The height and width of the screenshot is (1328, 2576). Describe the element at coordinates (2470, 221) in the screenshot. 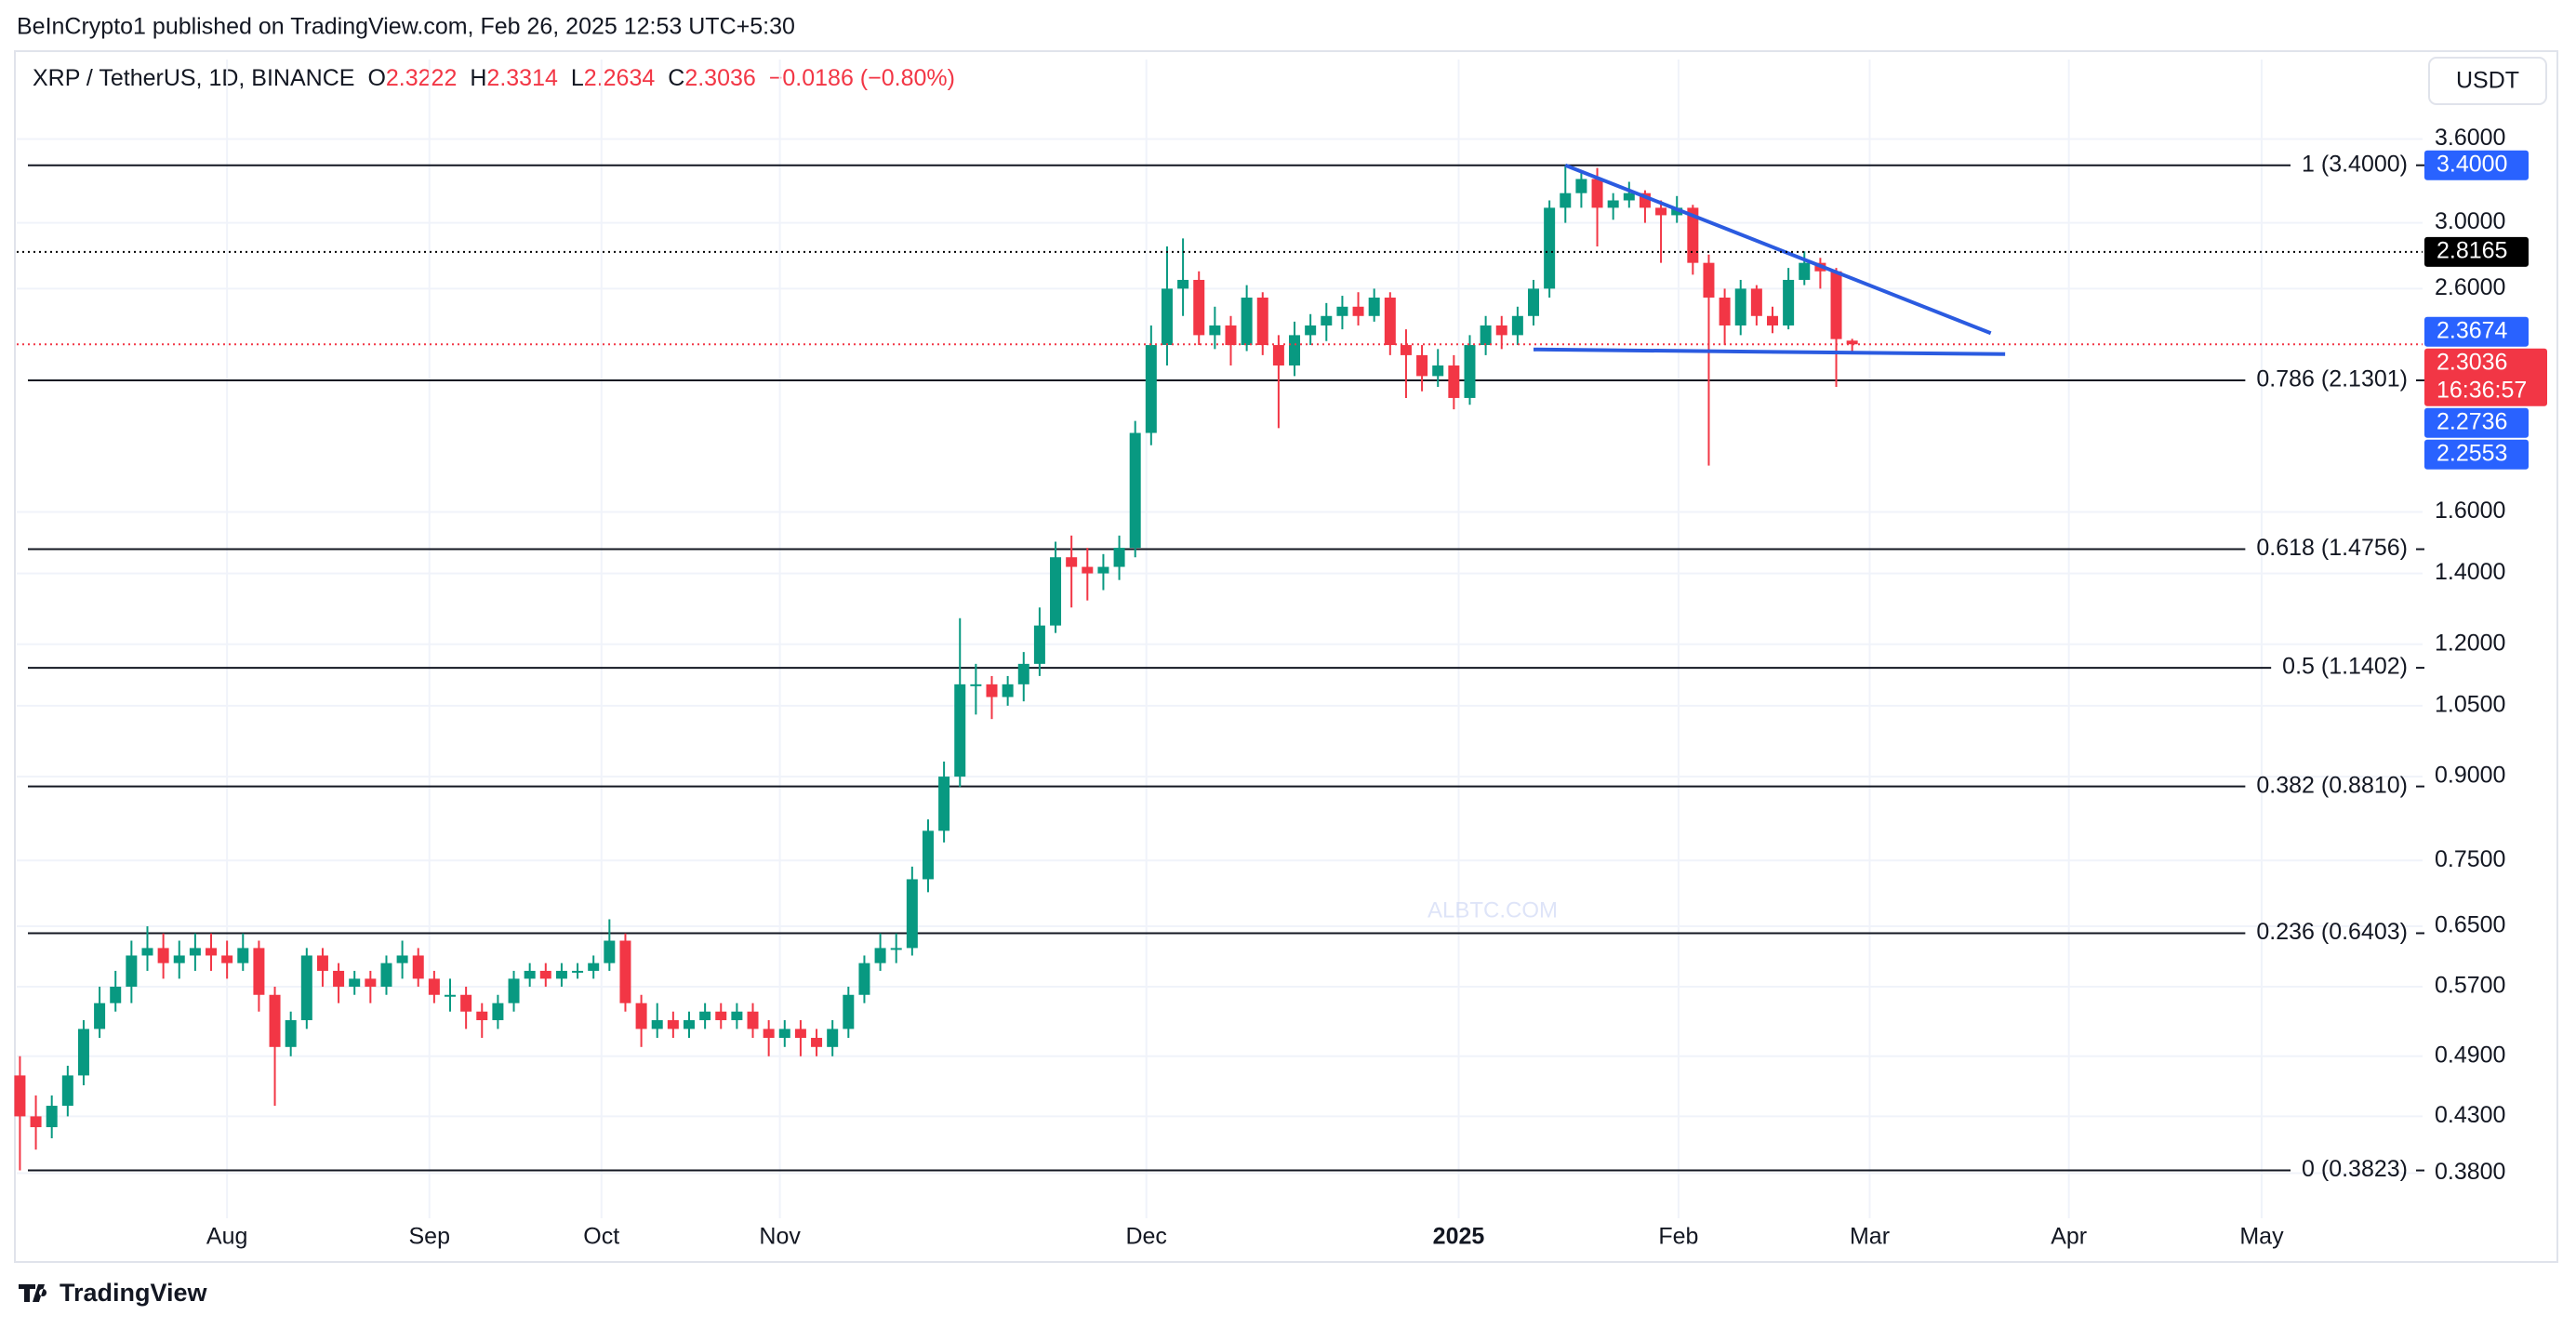

I see `y-tick-label: 3.0000` at that location.